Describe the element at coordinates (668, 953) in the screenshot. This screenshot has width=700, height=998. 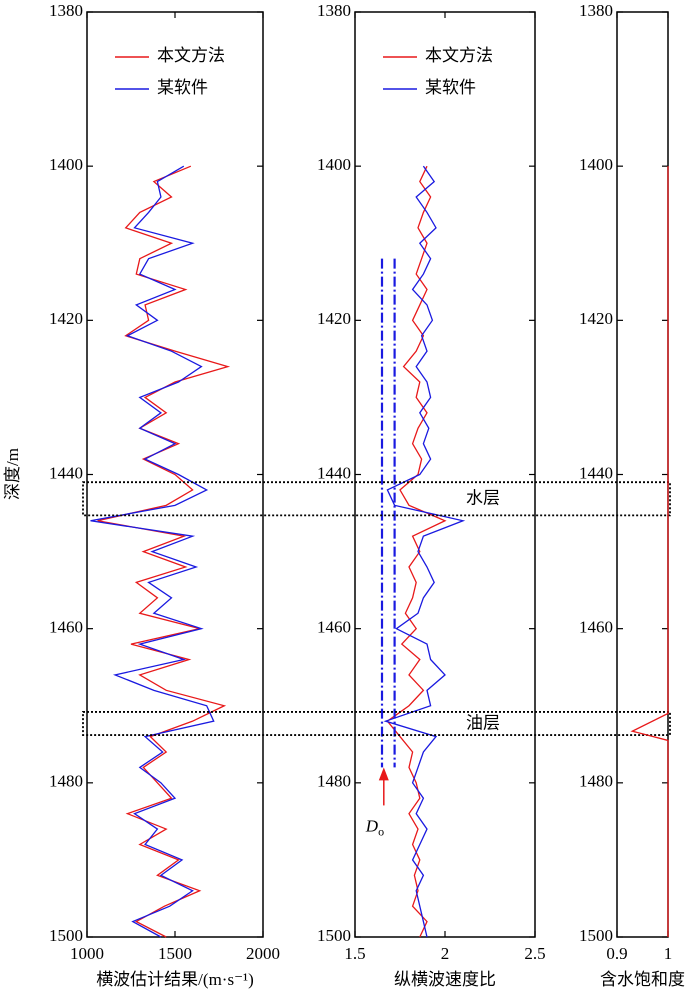
I see `x-tick-label: 1` at that location.